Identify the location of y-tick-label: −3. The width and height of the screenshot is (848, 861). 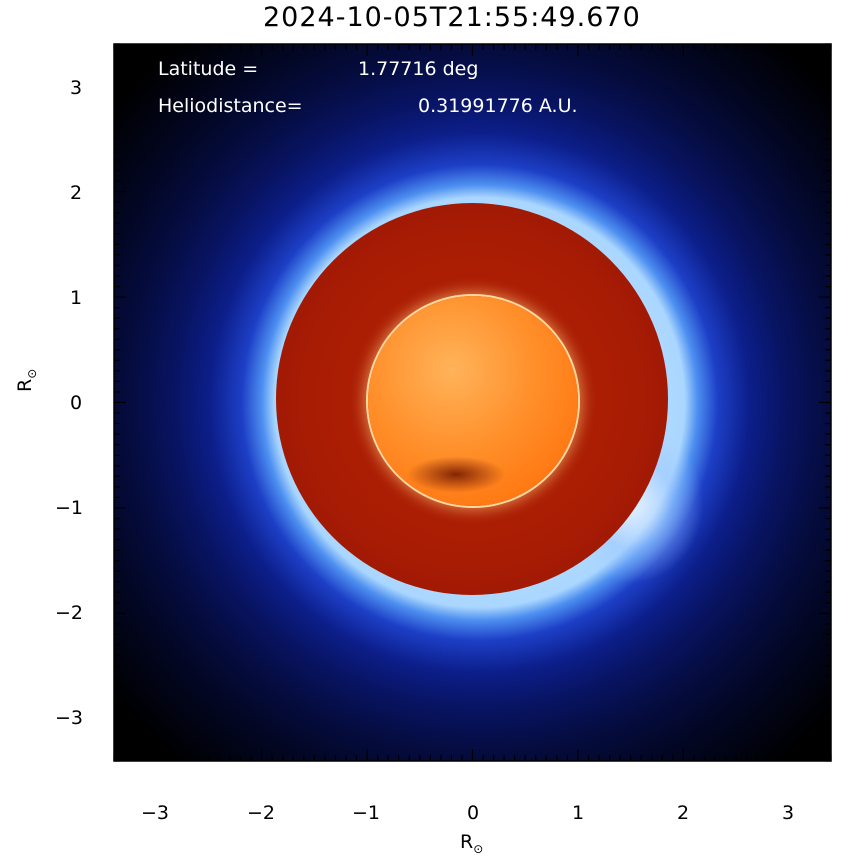
(69, 718).